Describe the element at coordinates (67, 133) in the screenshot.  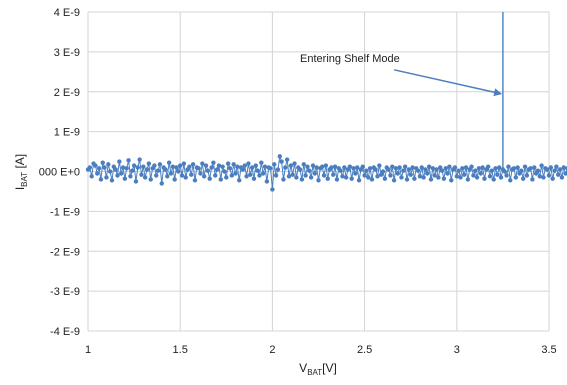
I see `y-tick-label: 1 E-9` at that location.